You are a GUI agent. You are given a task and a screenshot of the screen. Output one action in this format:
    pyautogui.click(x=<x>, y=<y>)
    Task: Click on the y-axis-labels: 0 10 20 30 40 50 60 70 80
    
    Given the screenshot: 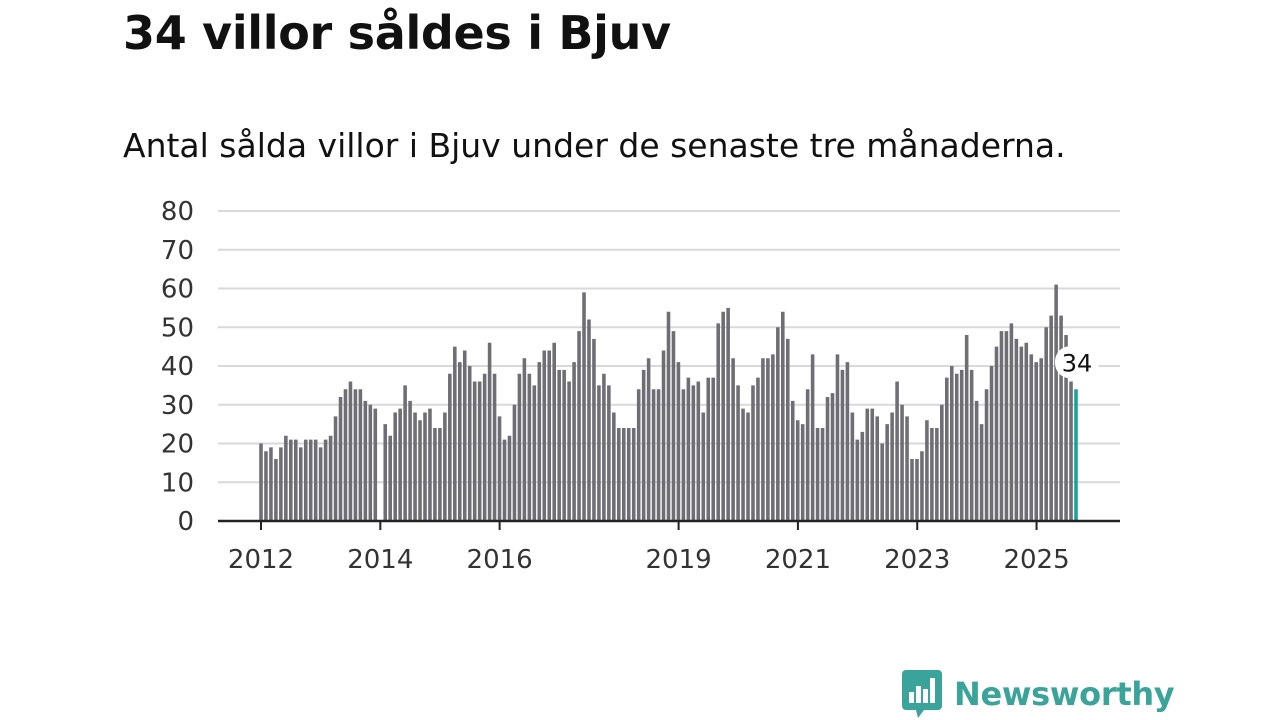 What is the action you would take?
    pyautogui.click(x=177, y=367)
    